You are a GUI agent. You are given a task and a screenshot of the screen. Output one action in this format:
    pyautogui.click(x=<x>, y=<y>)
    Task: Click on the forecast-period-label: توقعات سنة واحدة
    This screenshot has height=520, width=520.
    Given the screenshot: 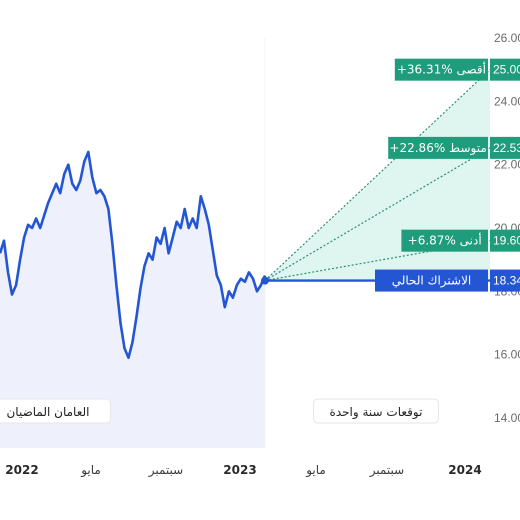 What is the action you would take?
    pyautogui.click(x=376, y=412)
    